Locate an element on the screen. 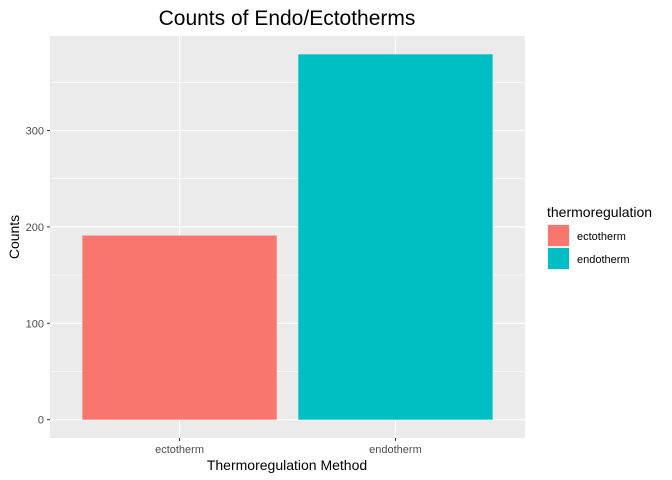 The width and height of the screenshot is (672, 480). x-axis-ticks: ectotherm endotherm is located at coordinates (288, 447).